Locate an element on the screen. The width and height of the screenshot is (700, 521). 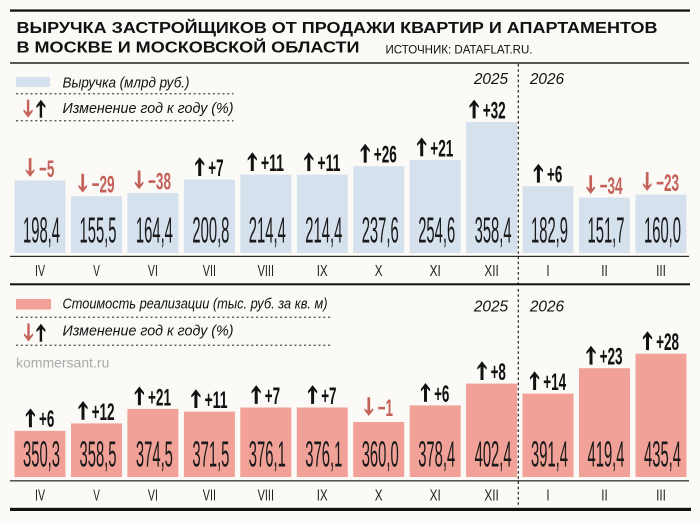
svg-text: 160,0 is located at coordinates (662, 230).